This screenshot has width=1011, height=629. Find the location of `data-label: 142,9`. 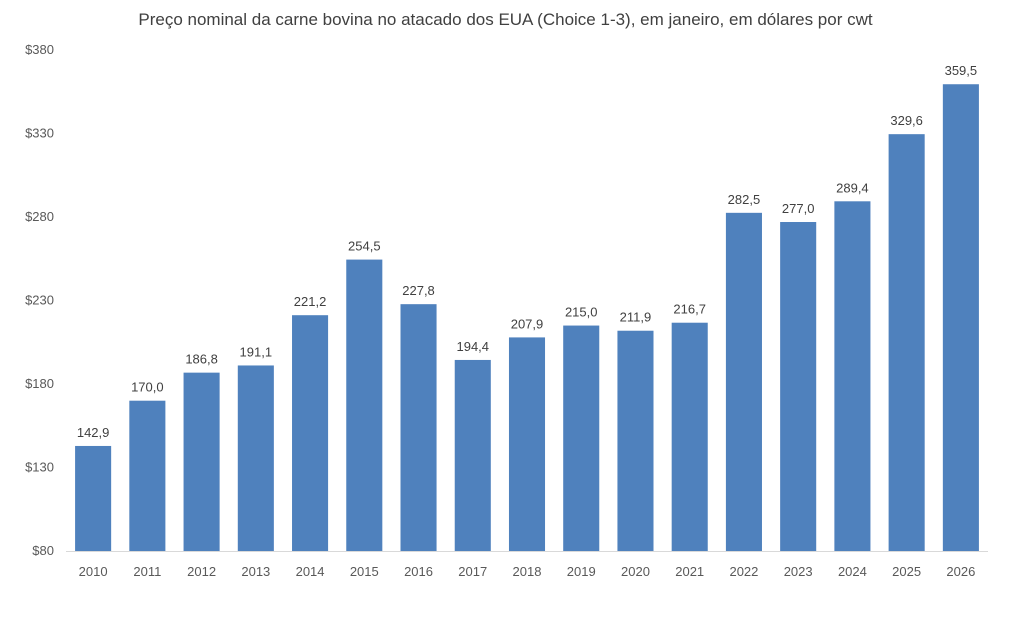

data-label: 142,9 is located at coordinates (93, 432).